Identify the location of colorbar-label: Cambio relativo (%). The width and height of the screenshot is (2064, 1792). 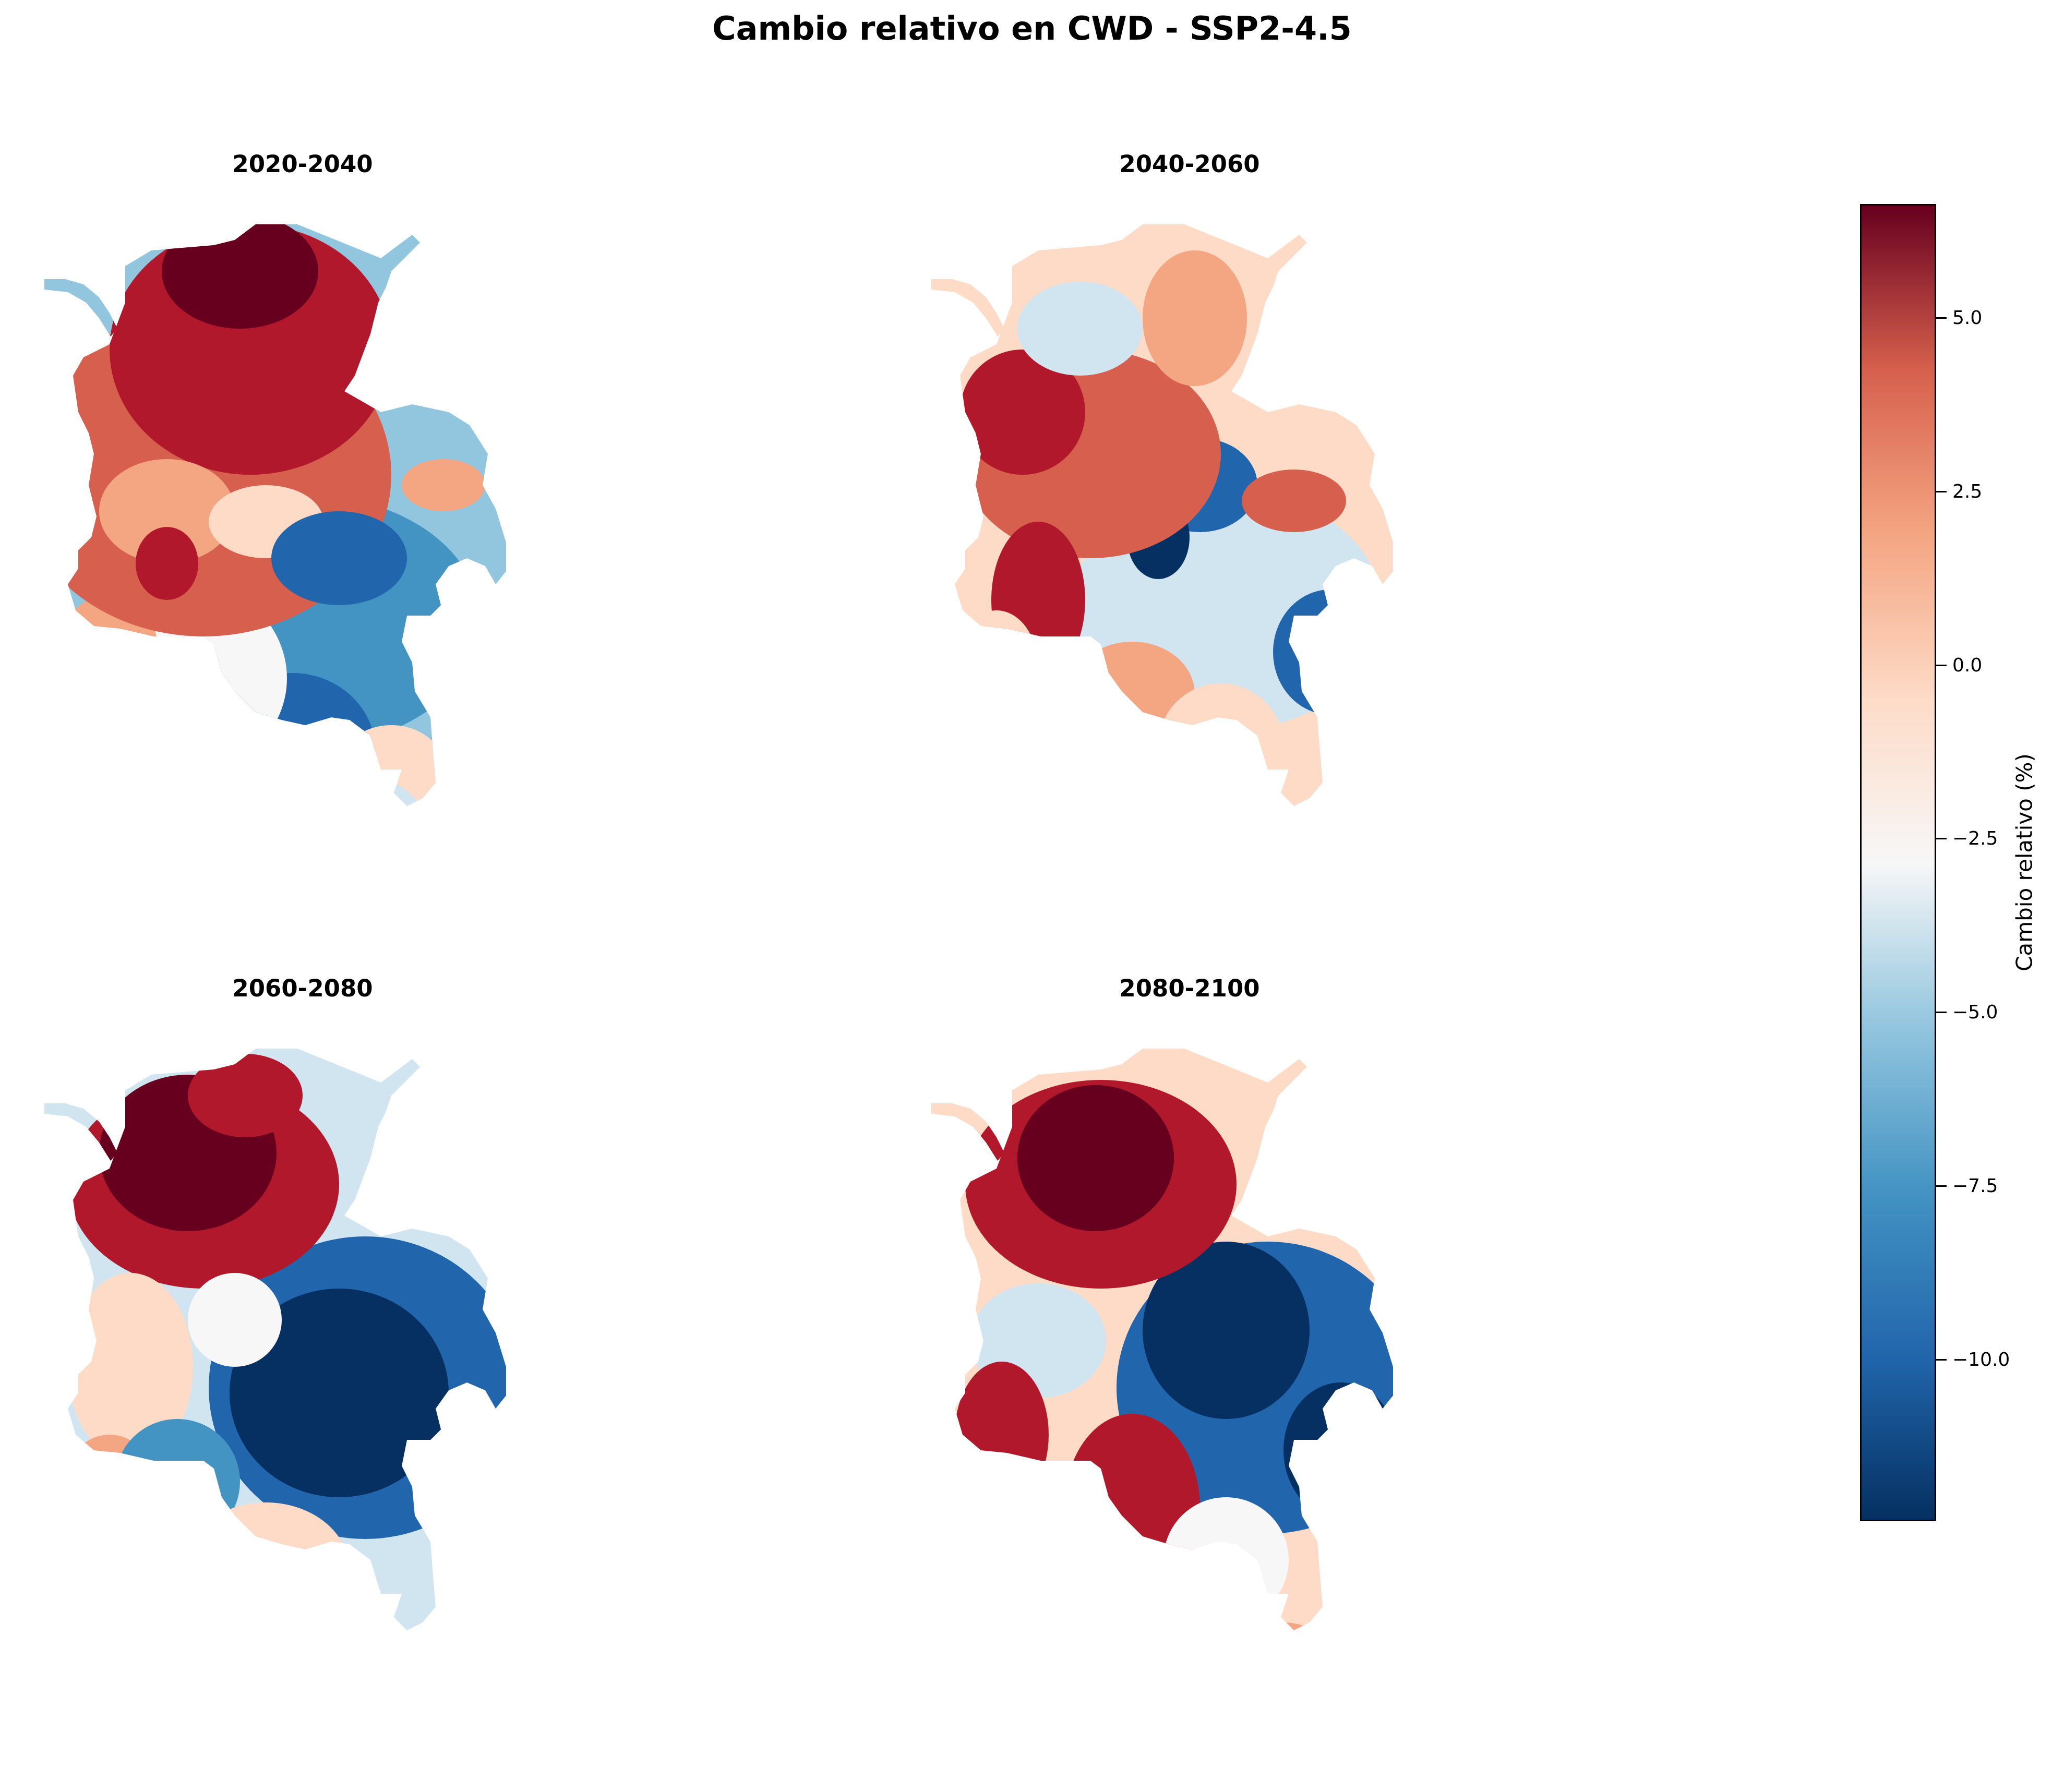
(2024, 862).